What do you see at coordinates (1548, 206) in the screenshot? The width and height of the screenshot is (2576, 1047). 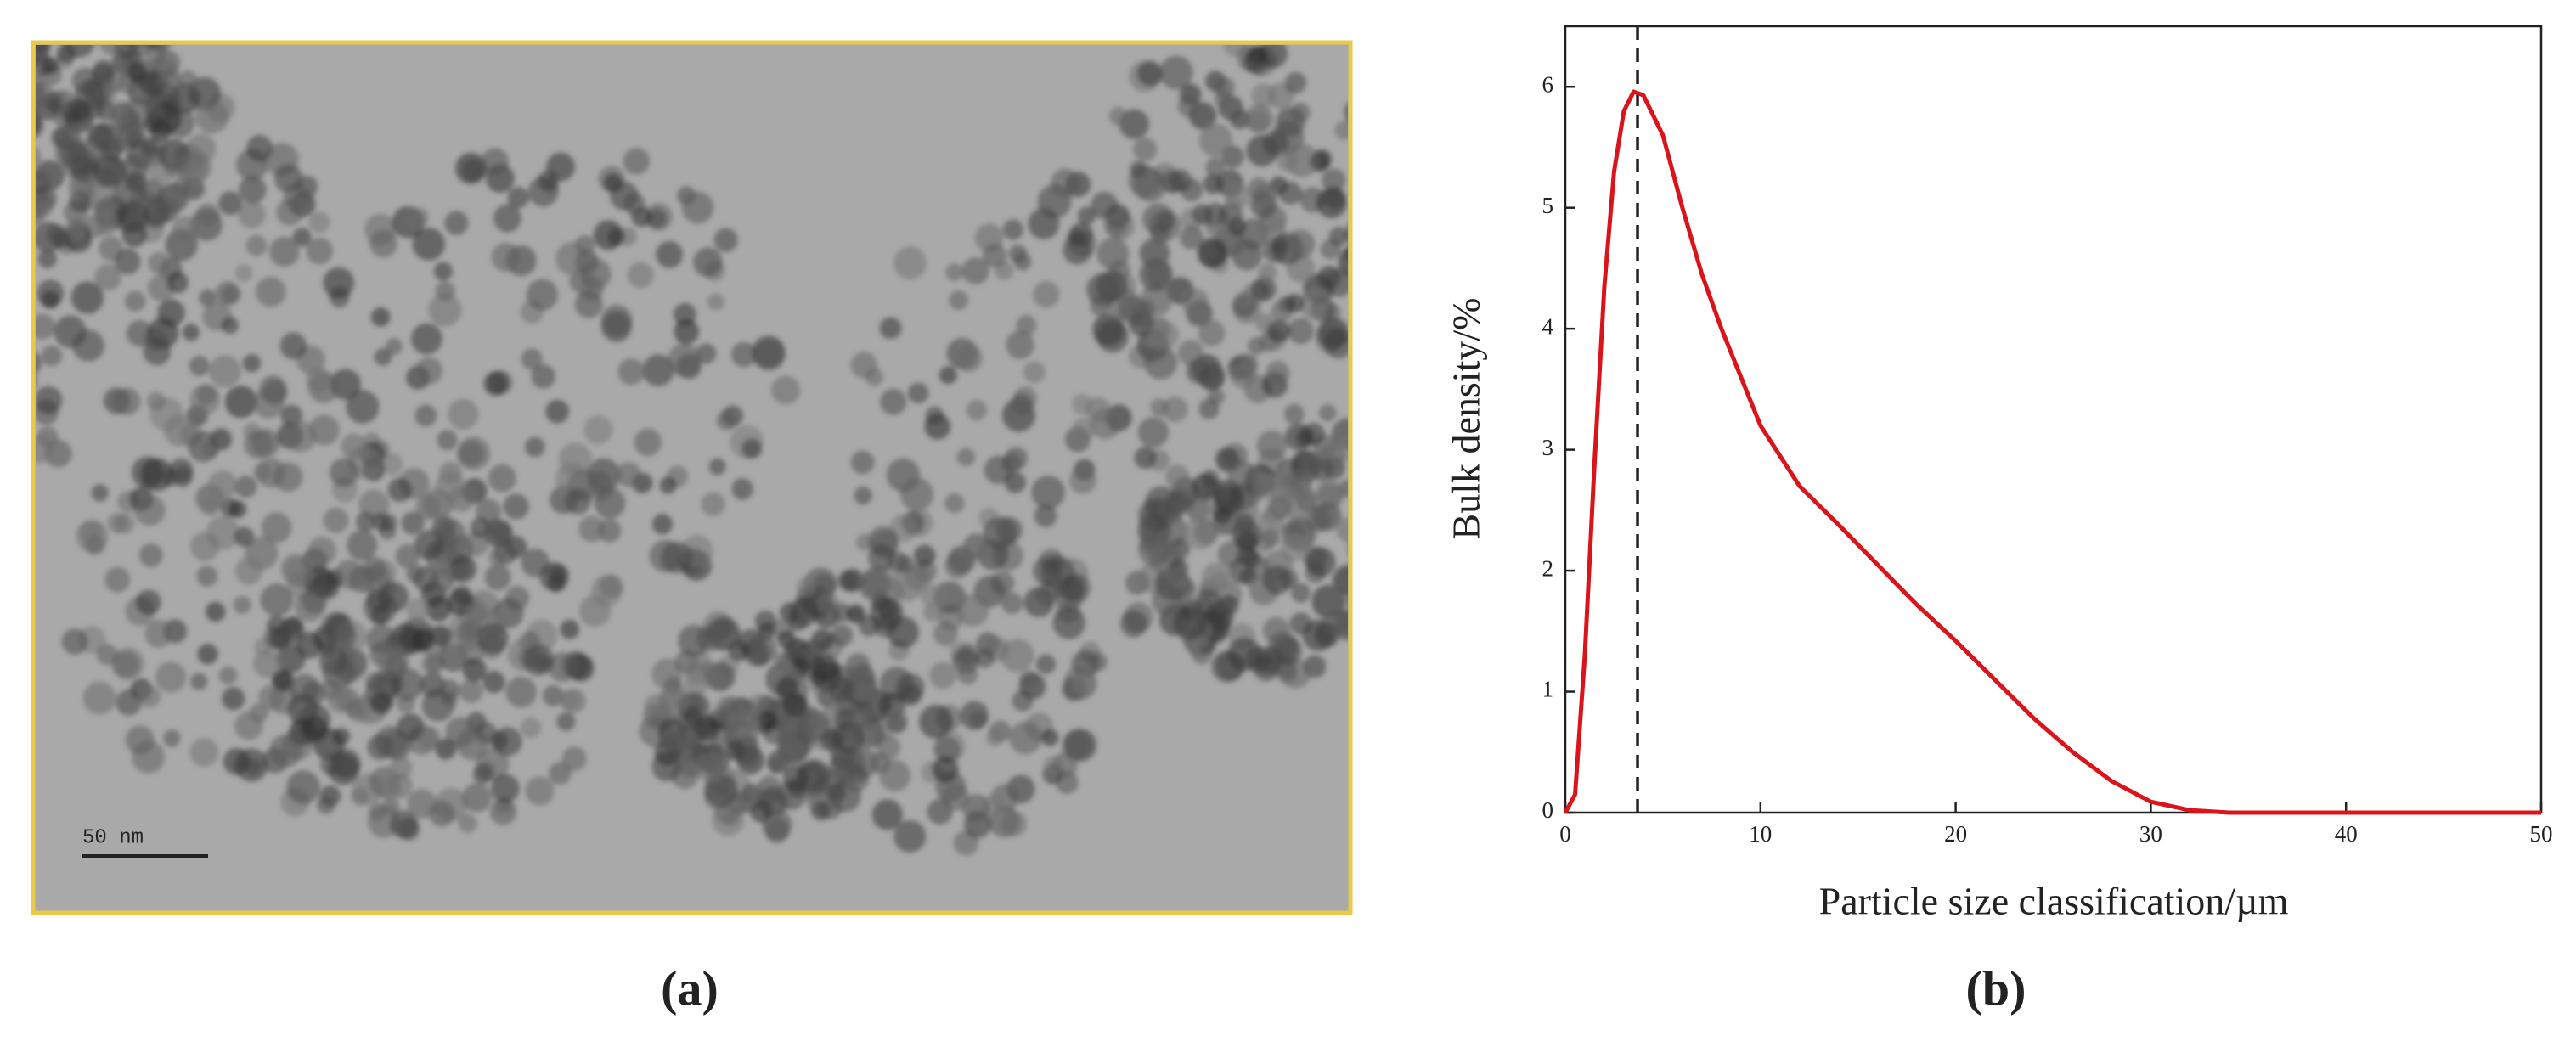 I see `y-tick-label: 5` at bounding box center [1548, 206].